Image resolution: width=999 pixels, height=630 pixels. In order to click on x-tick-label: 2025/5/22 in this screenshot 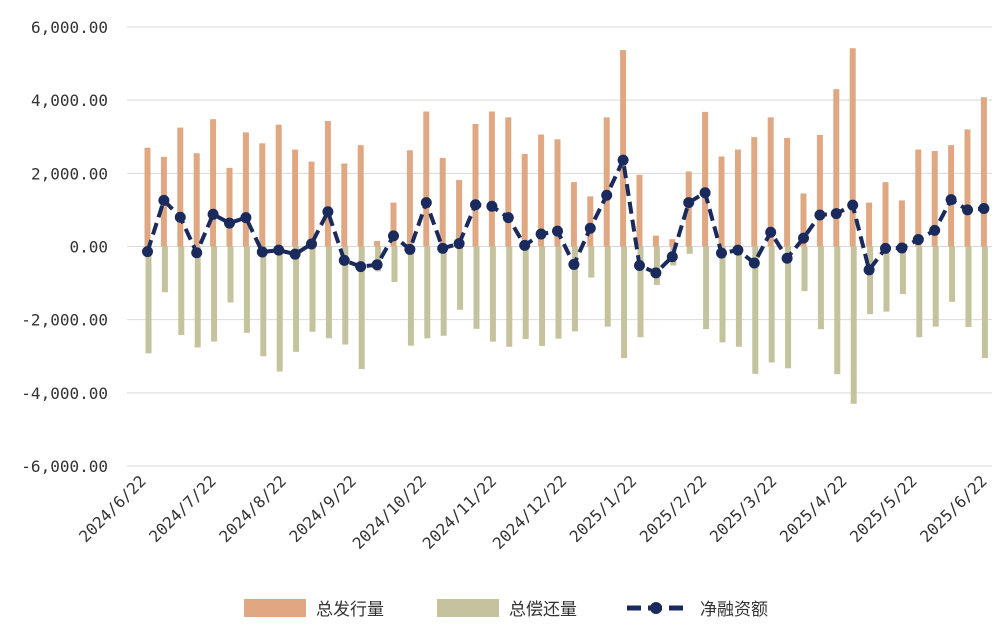, I will do `click(883, 508)`.